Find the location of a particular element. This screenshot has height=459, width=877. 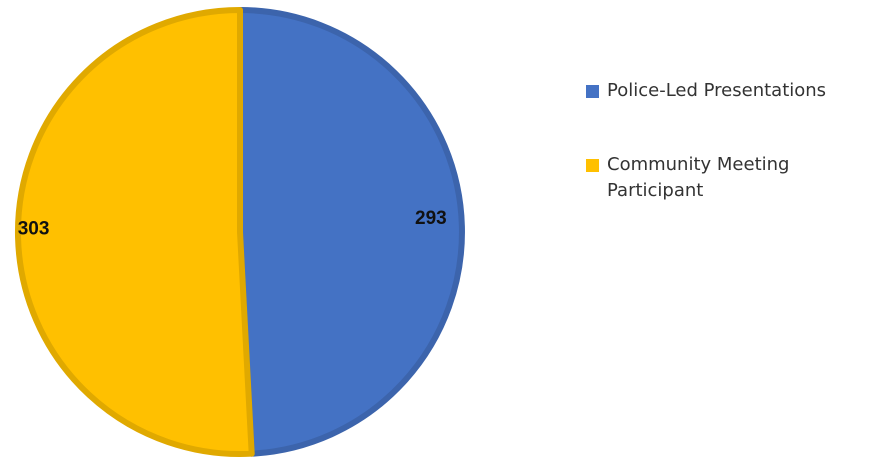

data-label-police-led-presentations: 293 is located at coordinates (431, 218).